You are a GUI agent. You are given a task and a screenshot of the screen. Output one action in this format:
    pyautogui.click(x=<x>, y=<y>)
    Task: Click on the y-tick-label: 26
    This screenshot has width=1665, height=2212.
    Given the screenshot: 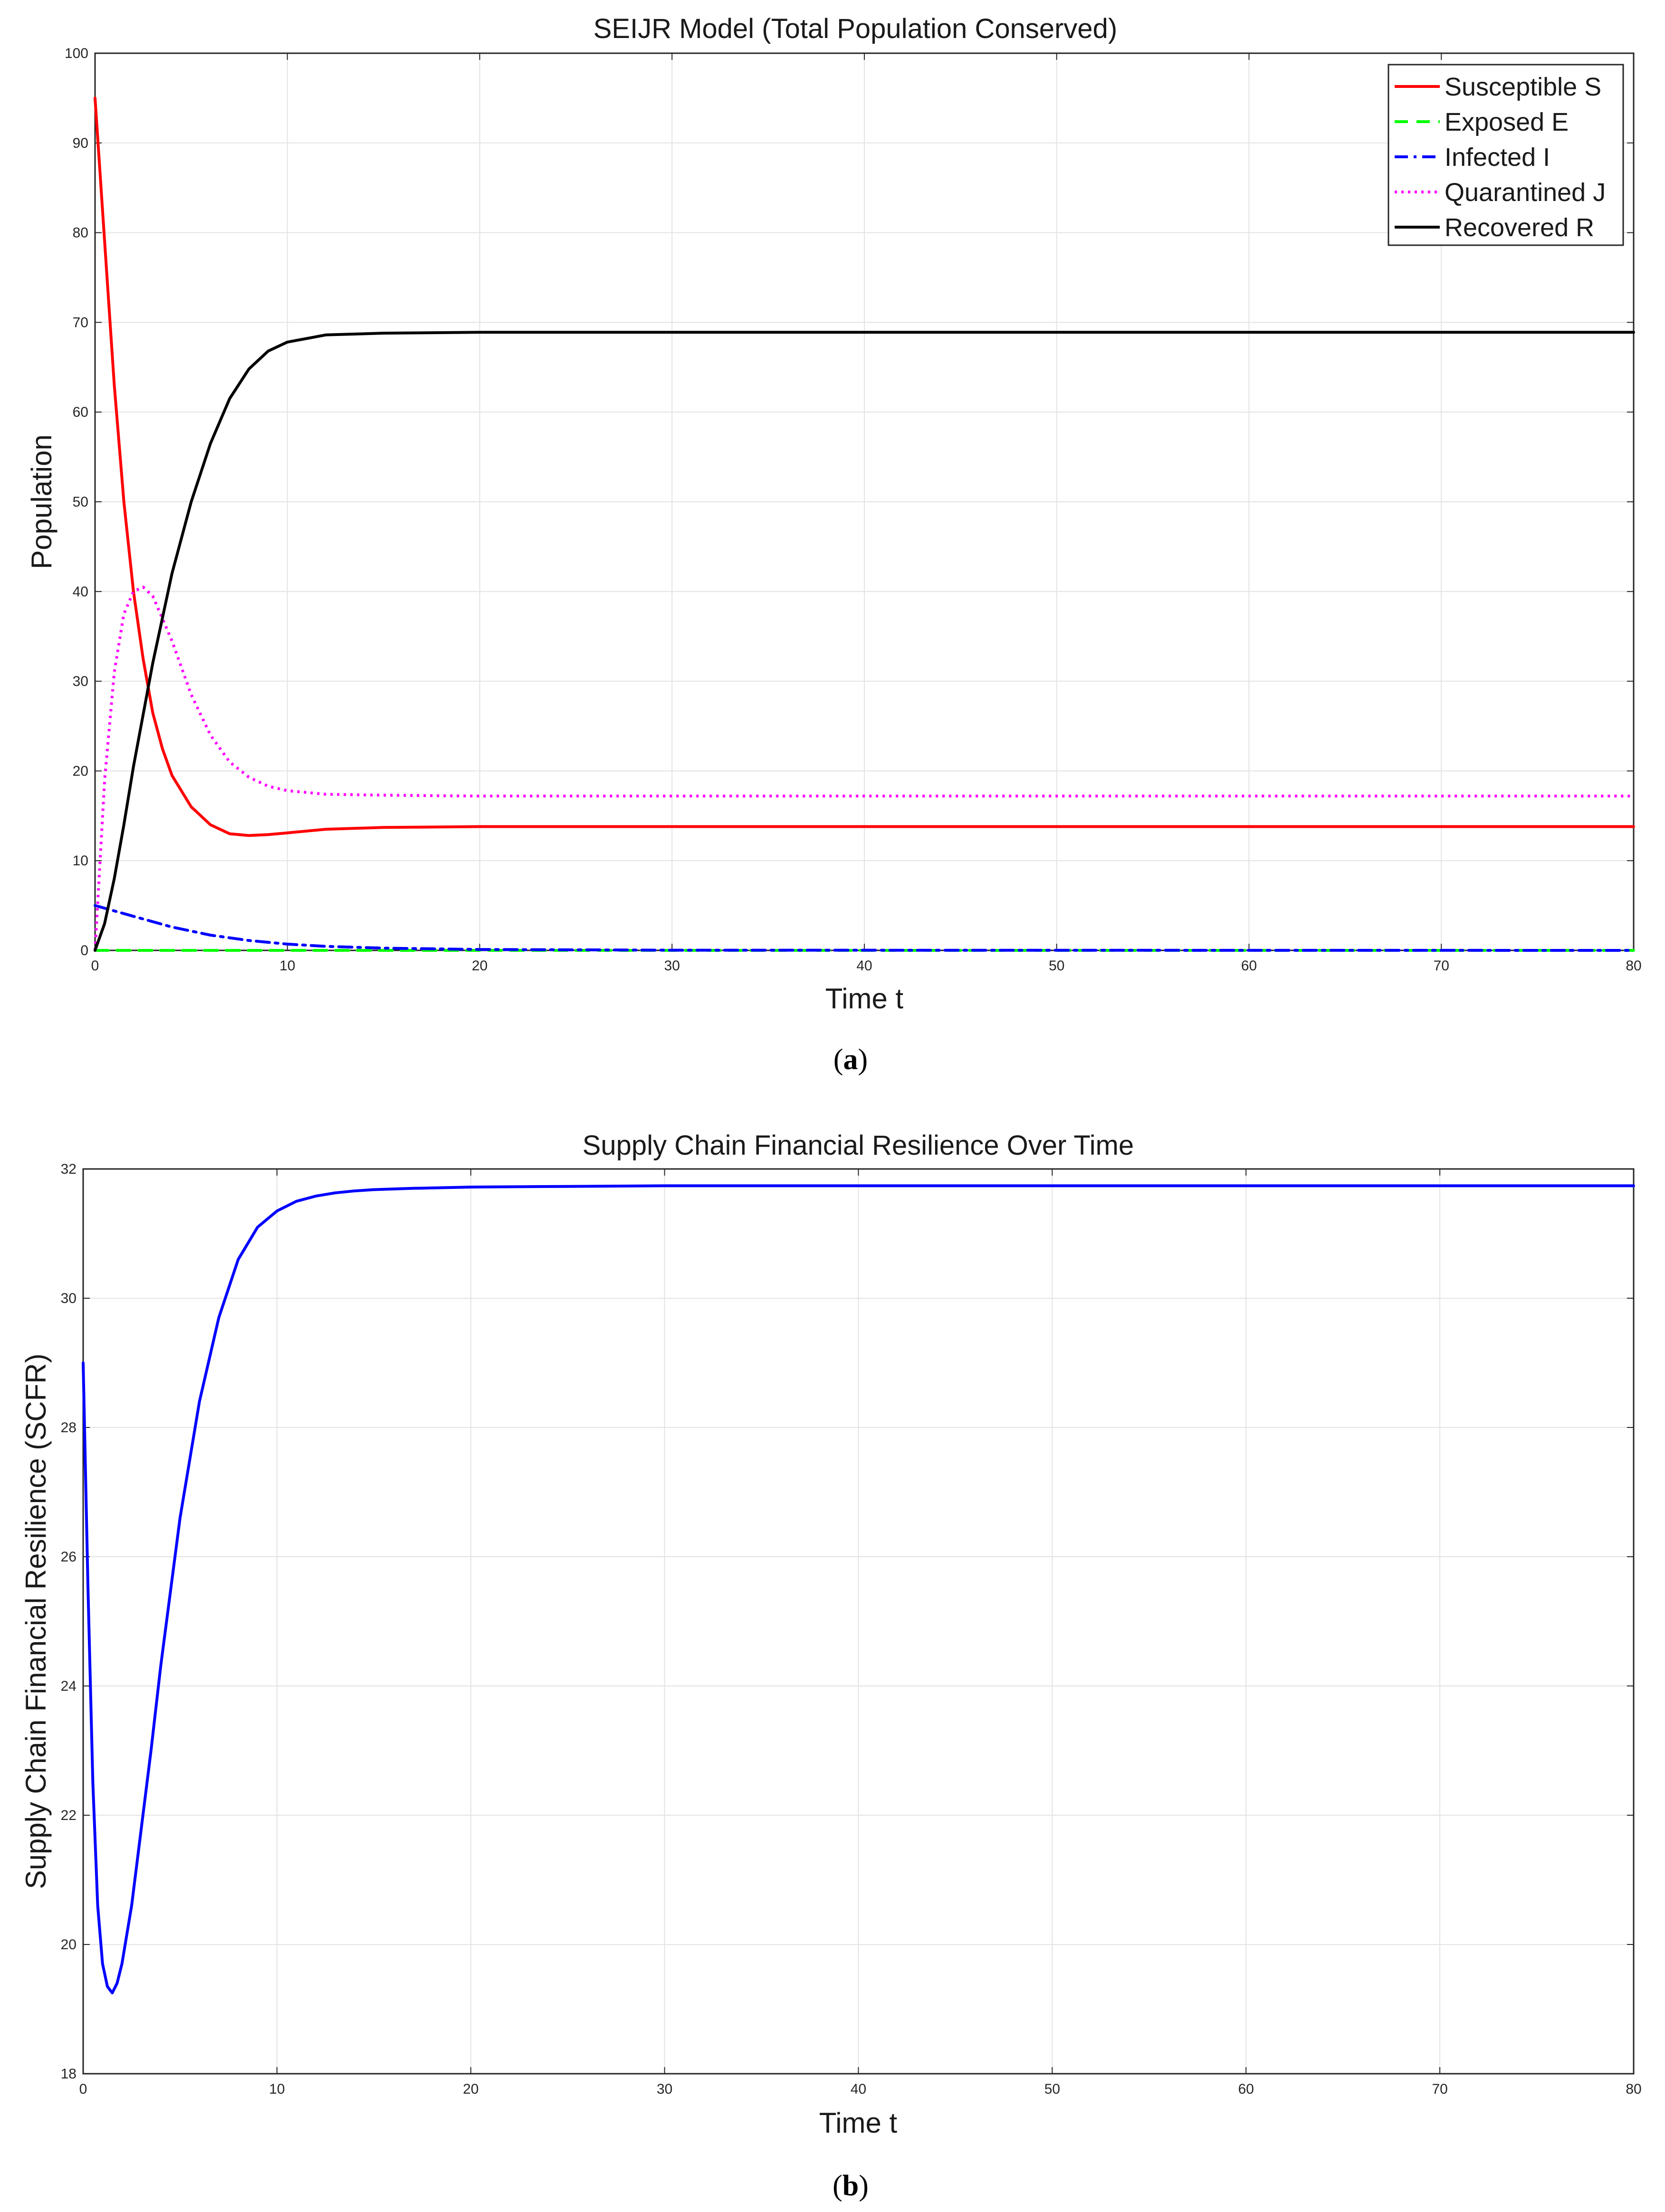 What is the action you would take?
    pyautogui.click(x=69, y=1557)
    